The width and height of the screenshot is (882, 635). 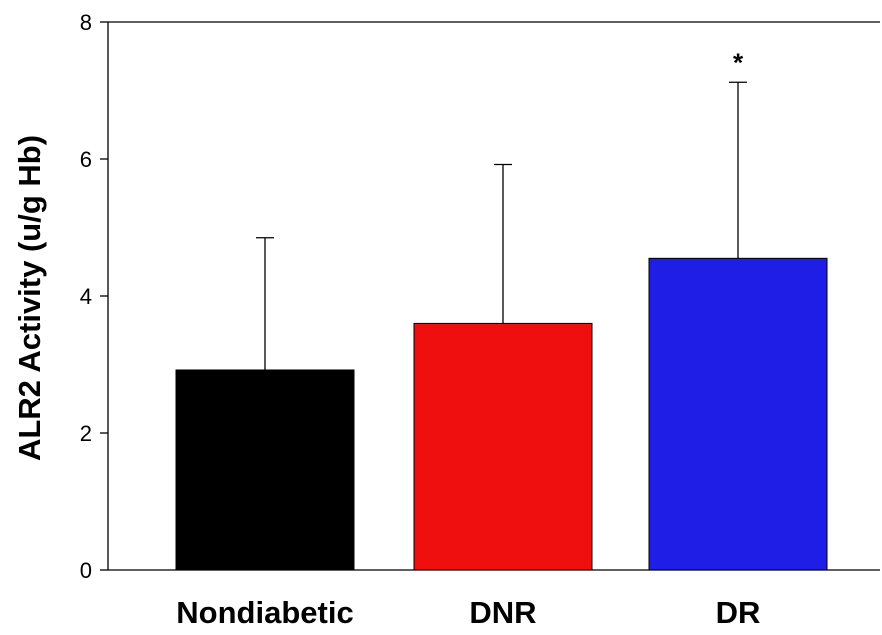 I want to click on x-tick-label: DNR, so click(x=502, y=612).